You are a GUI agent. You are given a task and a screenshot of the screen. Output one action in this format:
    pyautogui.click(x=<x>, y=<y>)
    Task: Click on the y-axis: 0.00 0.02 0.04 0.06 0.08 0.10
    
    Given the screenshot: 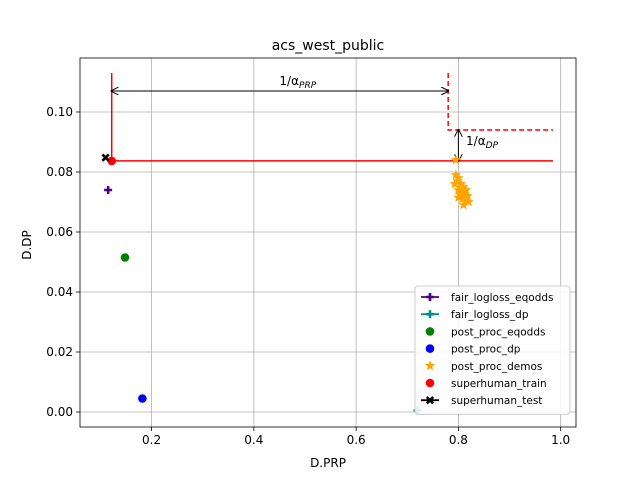 What is the action you would take?
    pyautogui.click(x=63, y=262)
    